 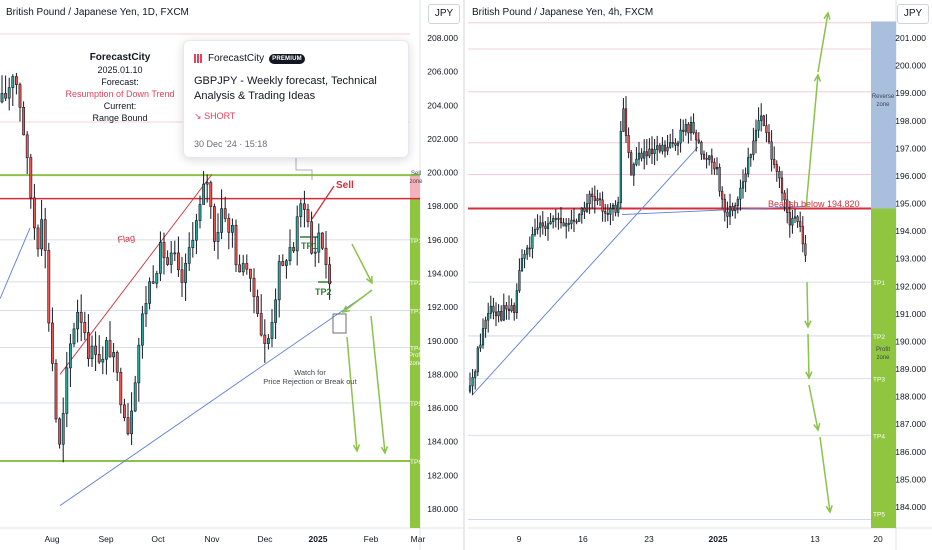 What do you see at coordinates (910, 259) in the screenshot?
I see `price-tick-label: 193.000` at bounding box center [910, 259].